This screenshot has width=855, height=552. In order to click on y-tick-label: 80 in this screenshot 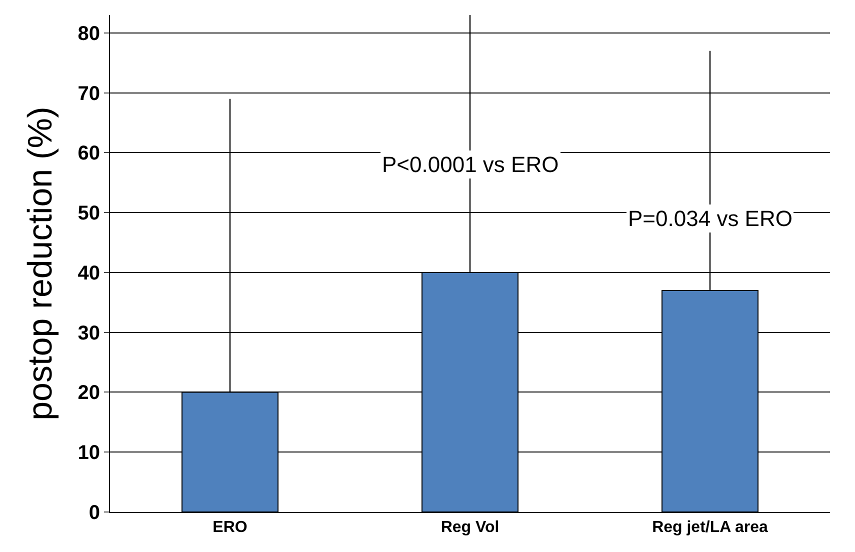, I will do `click(89, 33)`.